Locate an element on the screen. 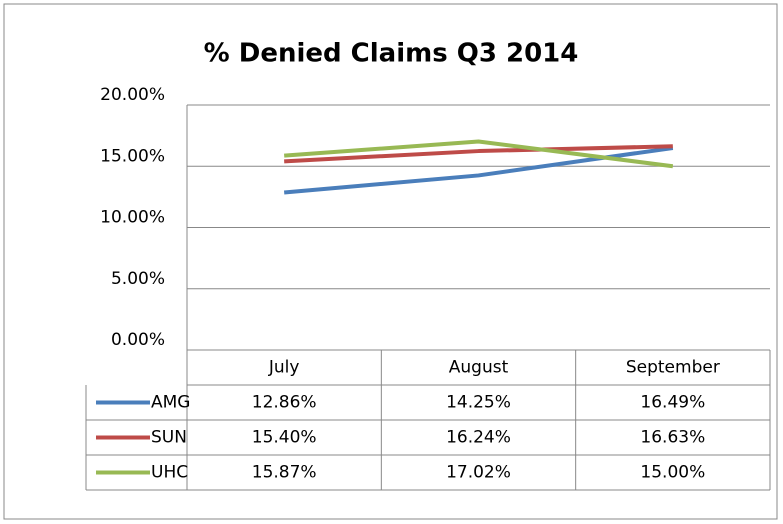  data-label: 15.00% is located at coordinates (672, 473).